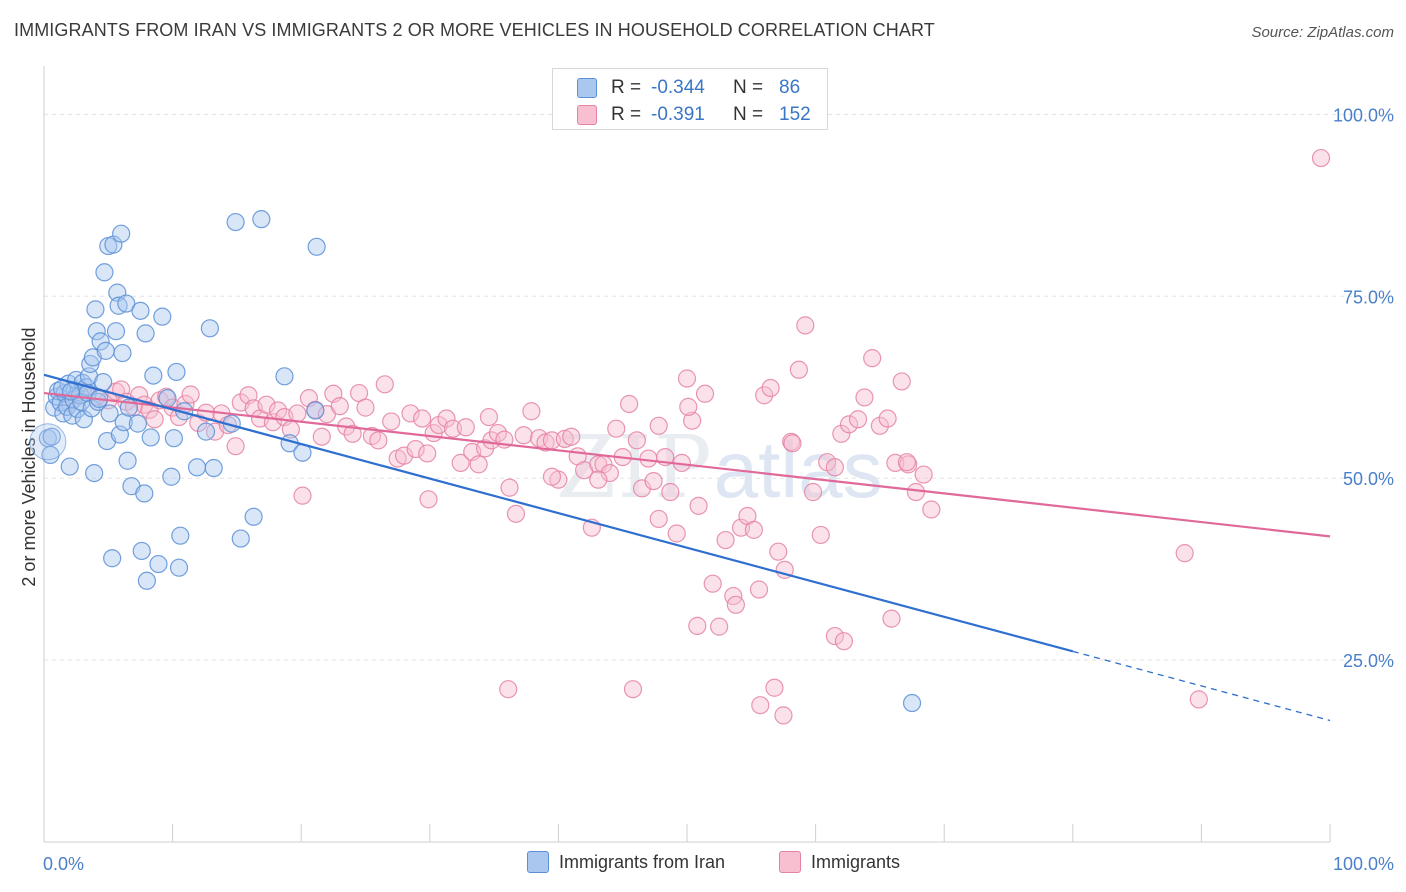 The image size is (1406, 892). What do you see at coordinates (856, 861) in the screenshot?
I see `legend-label-immigrants: Immigrants` at bounding box center [856, 861].